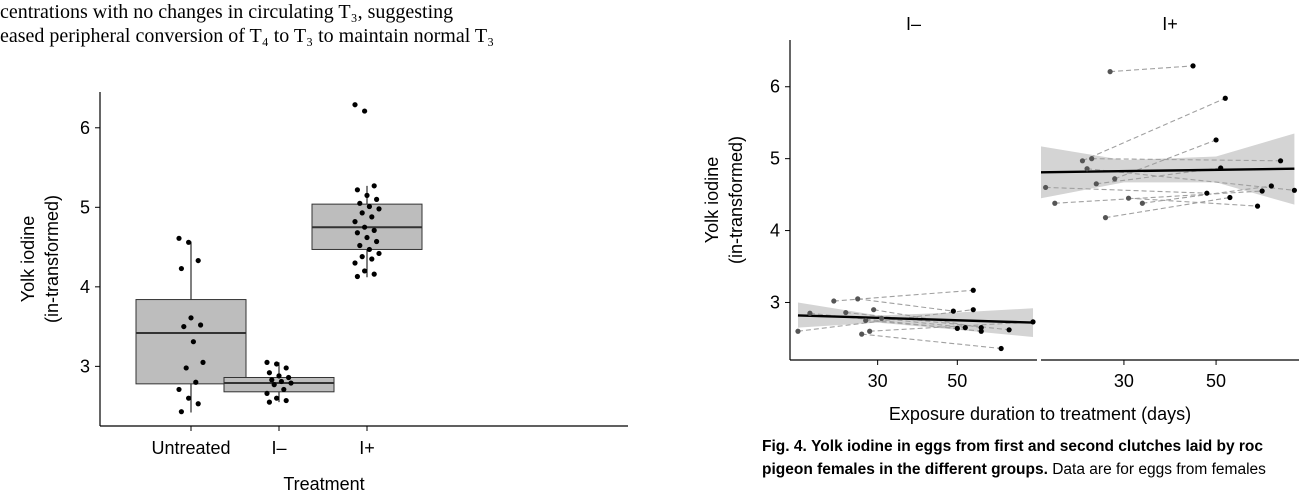 This screenshot has height=496, width=1299. Describe the element at coordinates (775, 231) in the screenshot. I see `y-tick-label: 4` at that location.